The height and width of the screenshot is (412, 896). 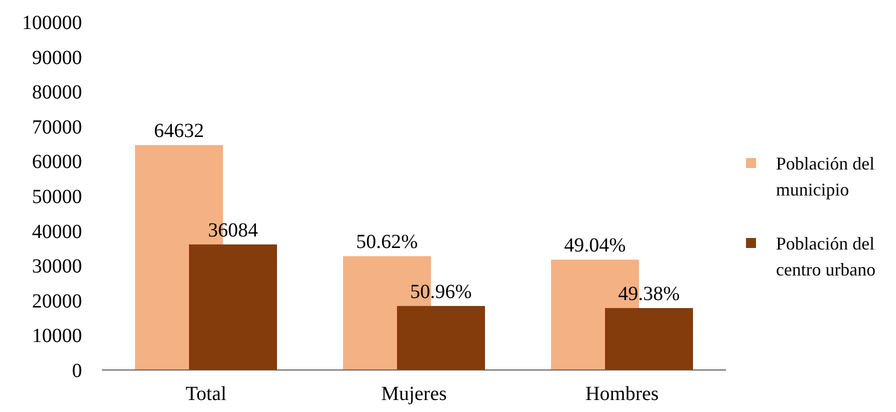 I want to click on y-tick-label: 70000, so click(x=57, y=127).